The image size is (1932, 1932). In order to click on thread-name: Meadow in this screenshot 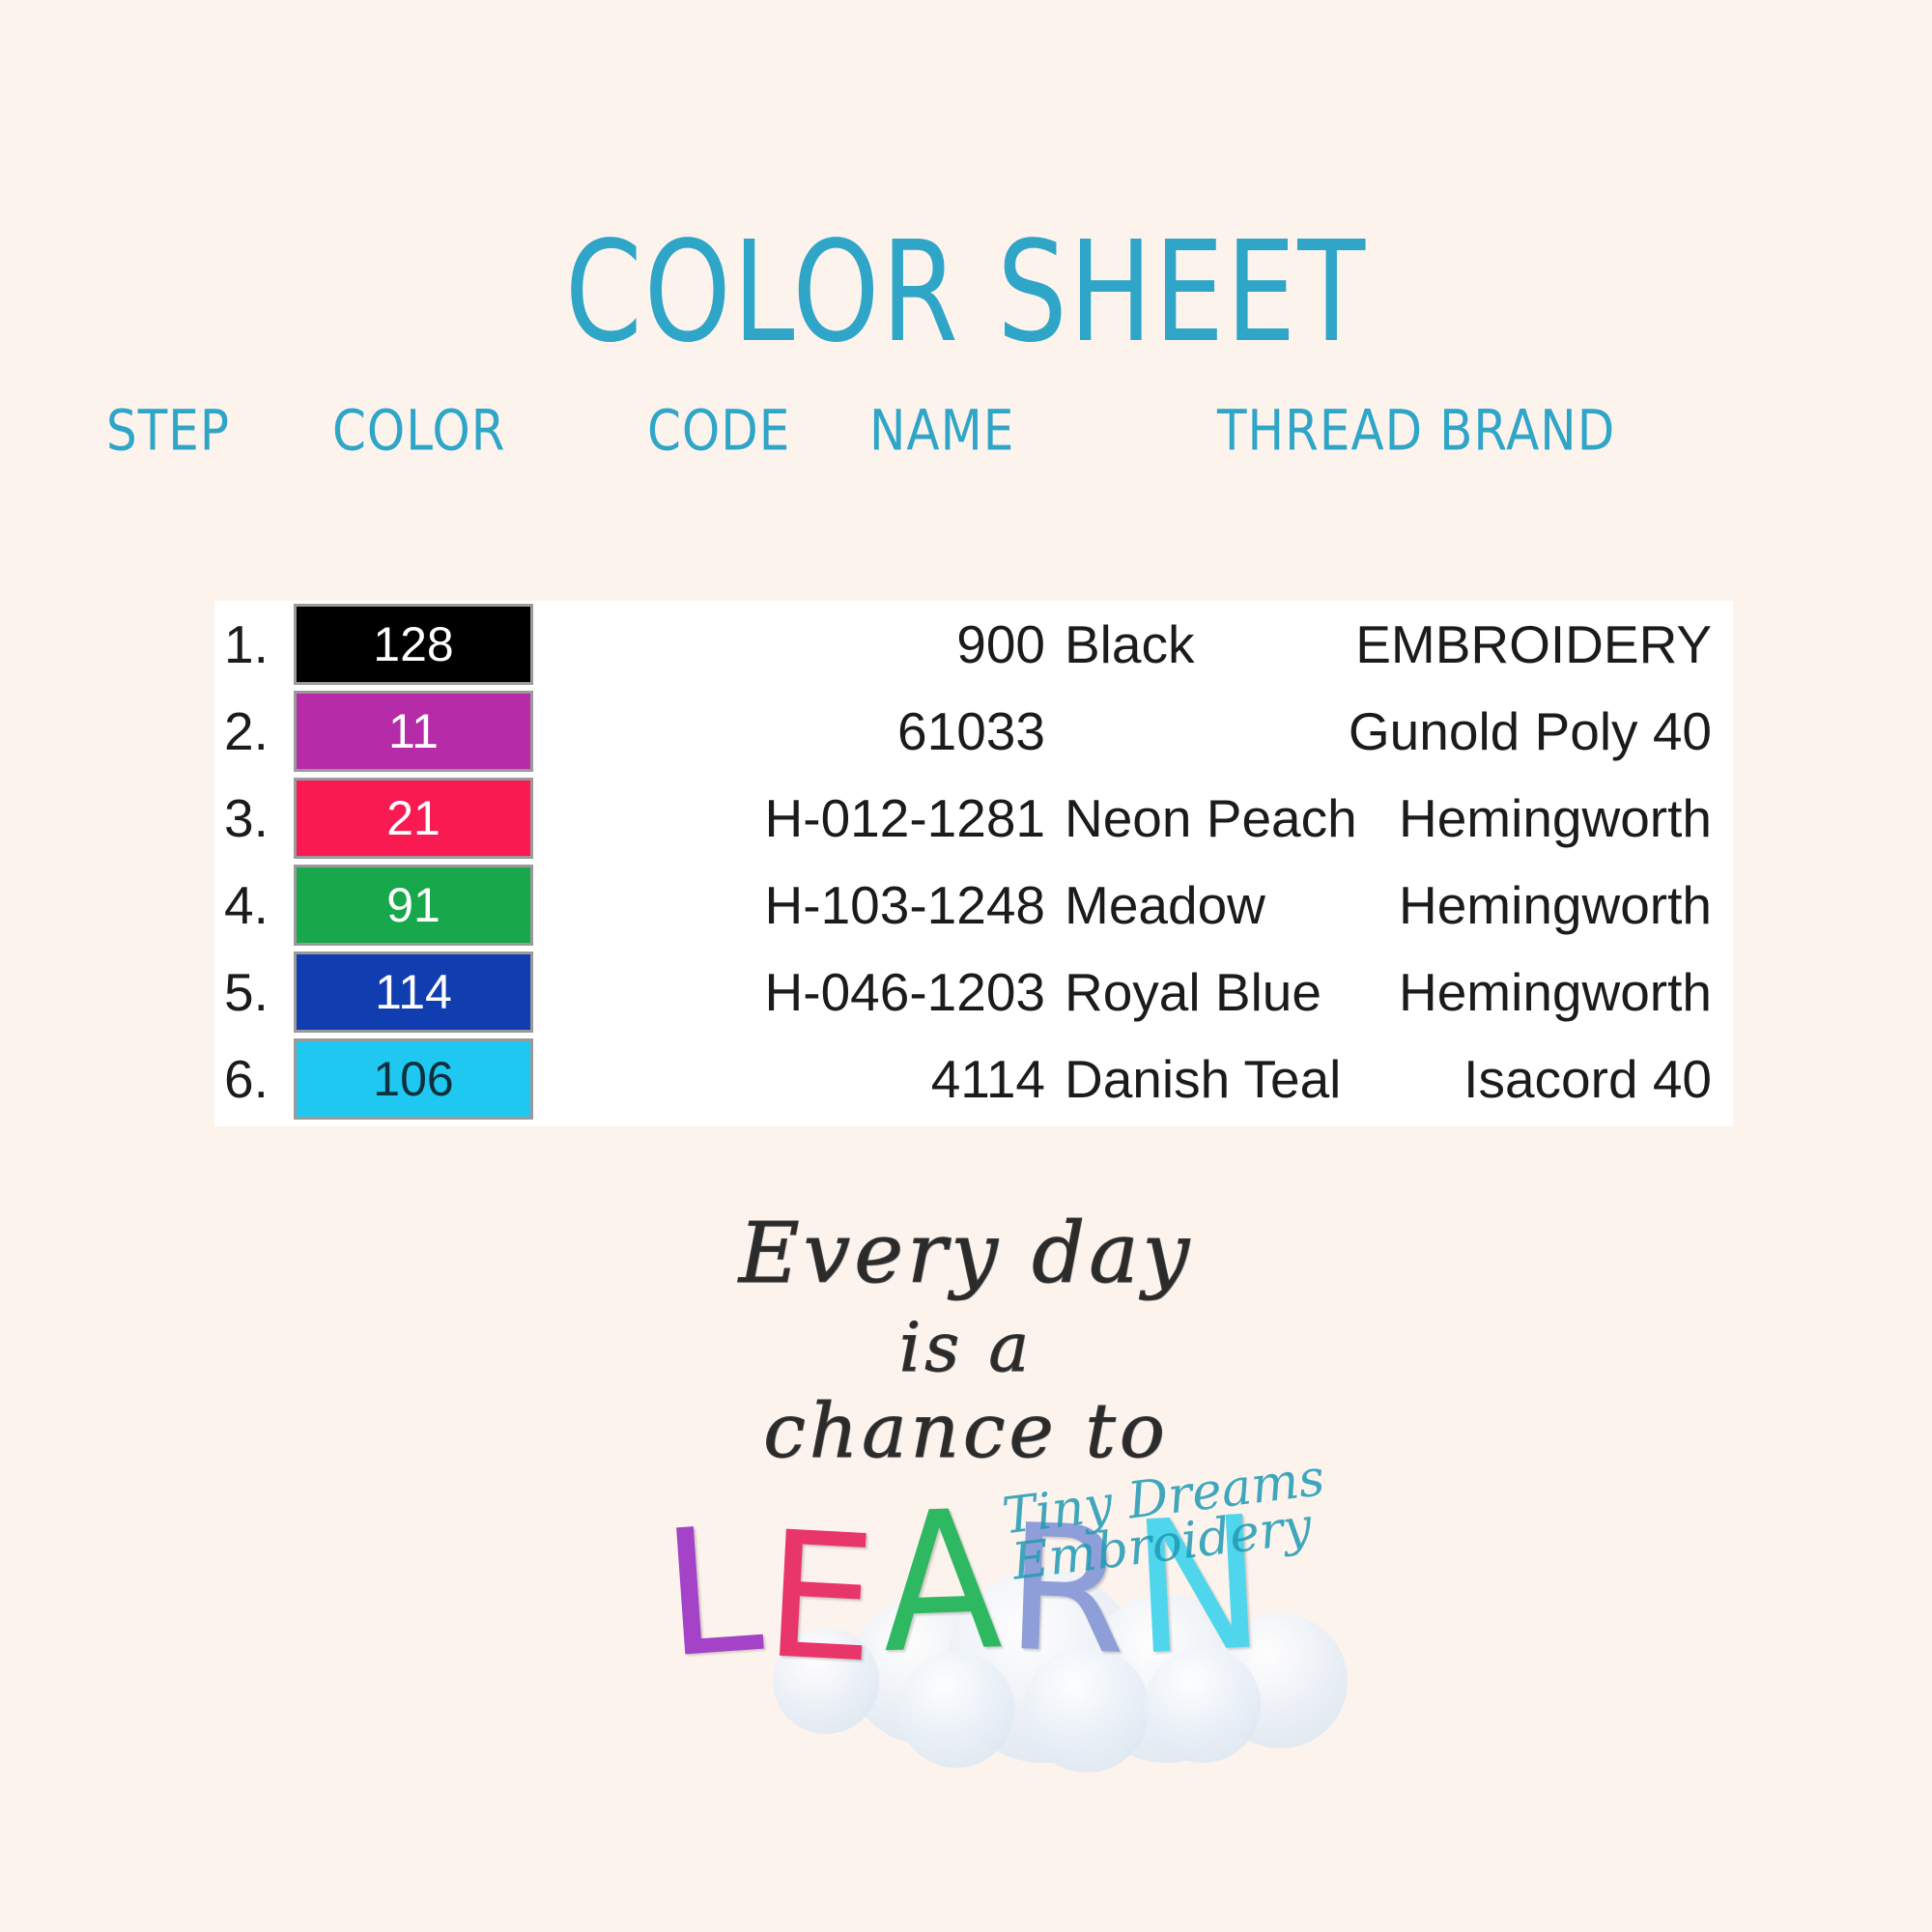, I will do `click(1165, 905)`.